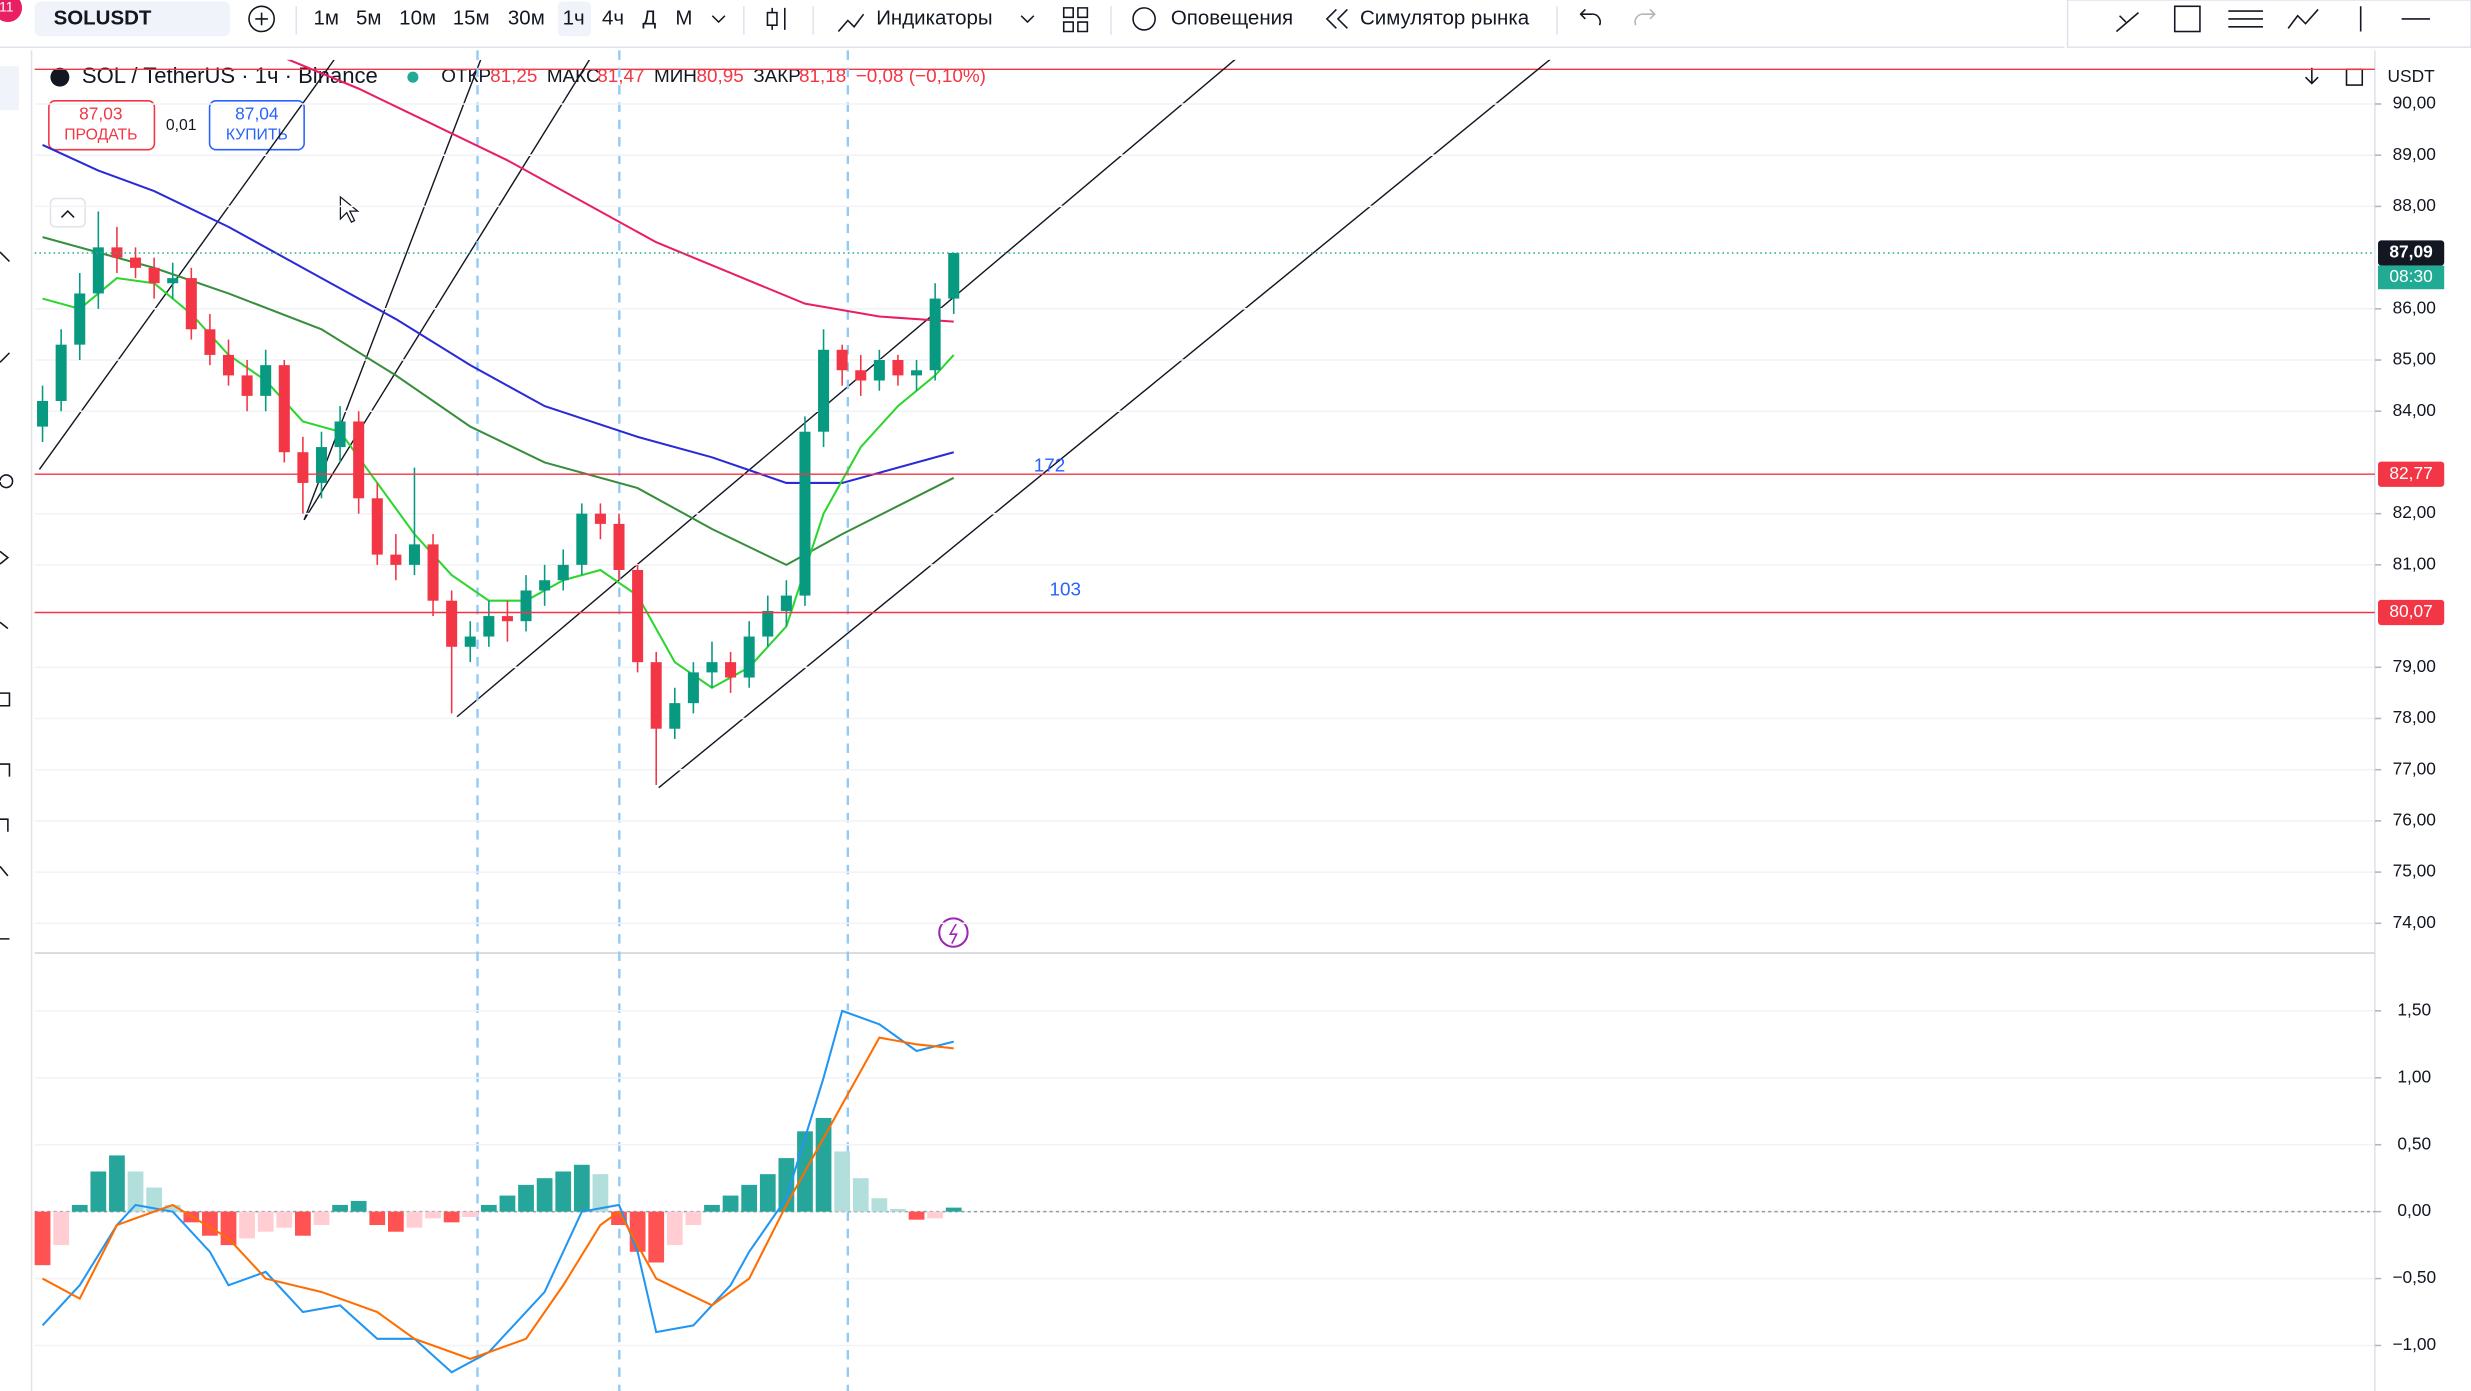 The image size is (2471, 1391). Describe the element at coordinates (851, 23) in the screenshot. I see `indicators-icon` at that location.